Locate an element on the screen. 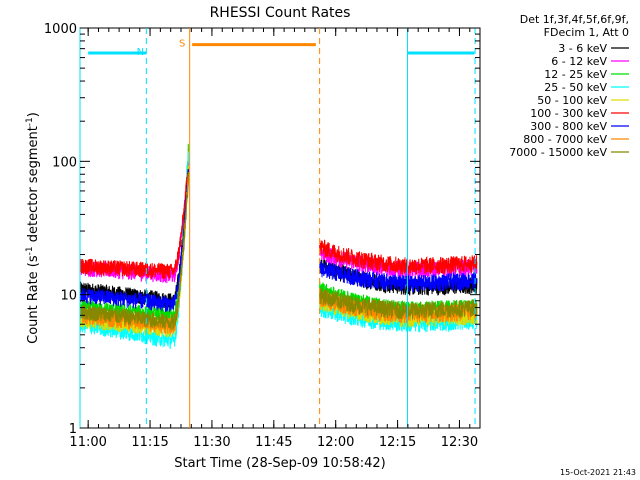 The image size is (640, 480). x-tick-label: 12:15 is located at coordinates (397, 442).